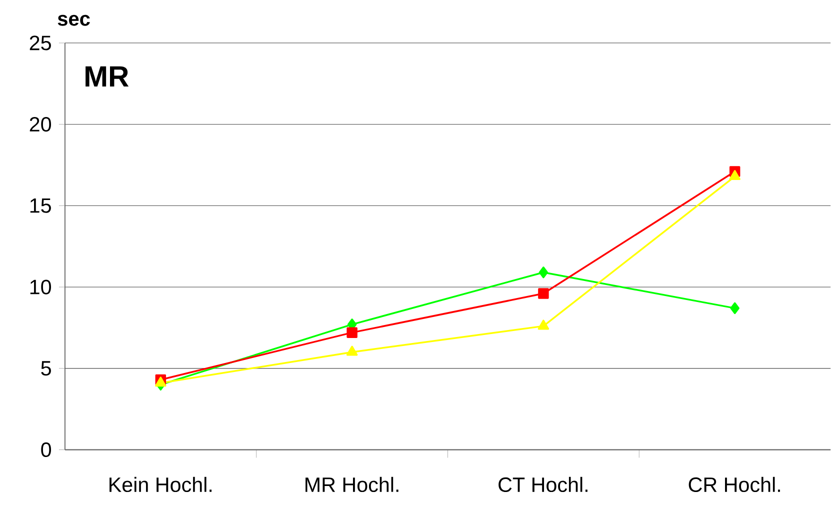 The image size is (831, 506). I want to click on x-tick-label: CT Hochl., so click(543, 484).